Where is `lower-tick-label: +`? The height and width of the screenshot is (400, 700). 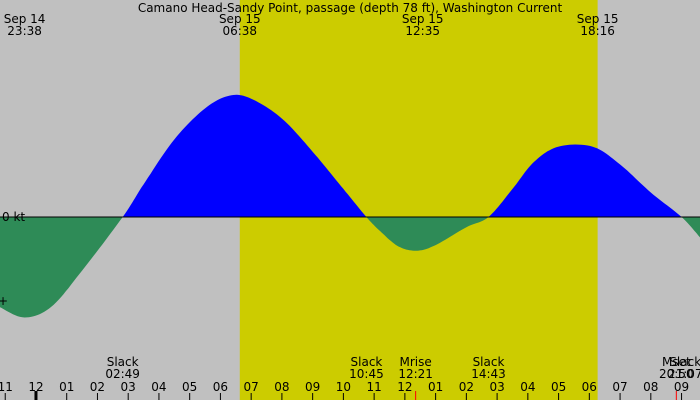
lower-tick-label: + is located at coordinates (4, 301).